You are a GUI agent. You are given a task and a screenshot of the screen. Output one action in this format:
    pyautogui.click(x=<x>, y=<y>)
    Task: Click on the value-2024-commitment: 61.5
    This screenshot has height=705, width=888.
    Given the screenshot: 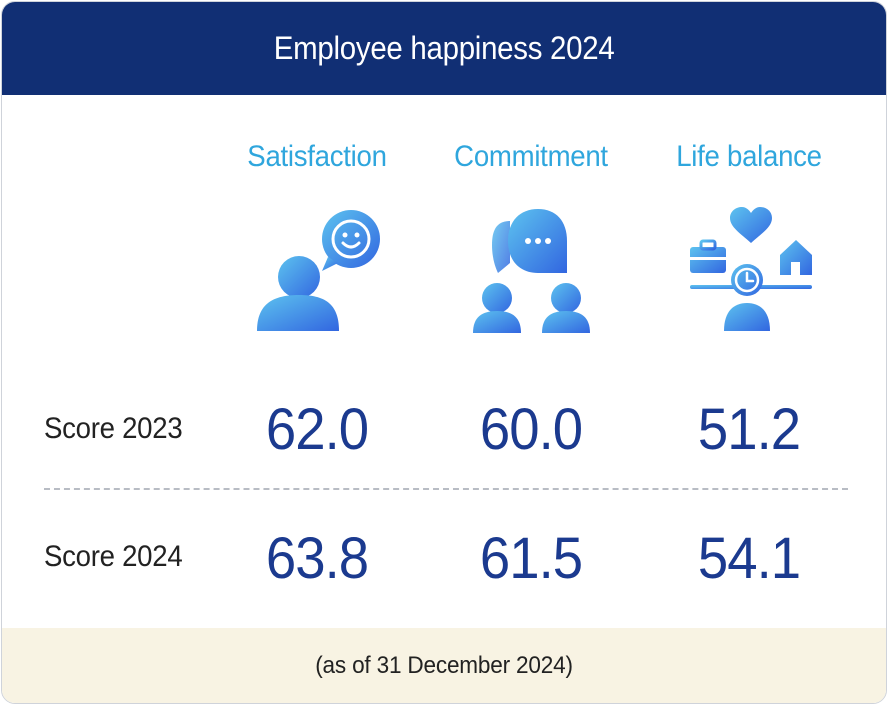 What is the action you would take?
    pyautogui.click(x=531, y=558)
    